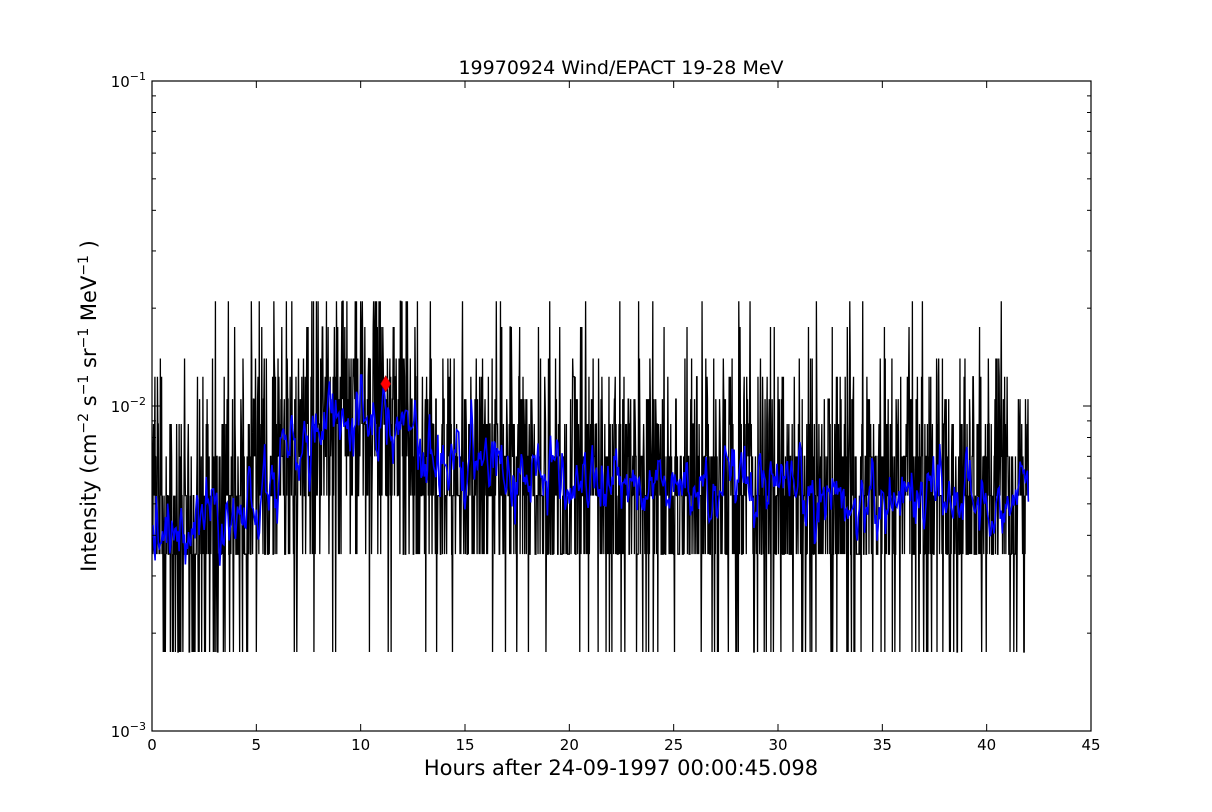 The image size is (1212, 812). What do you see at coordinates (152, 745) in the screenshot?
I see `x-tick-label: 0` at bounding box center [152, 745].